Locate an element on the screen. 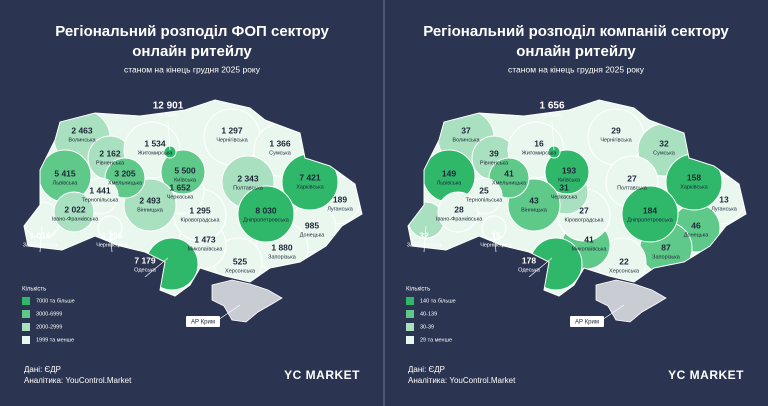 The image size is (768, 406). region-value: 2 162 is located at coordinates (110, 153).